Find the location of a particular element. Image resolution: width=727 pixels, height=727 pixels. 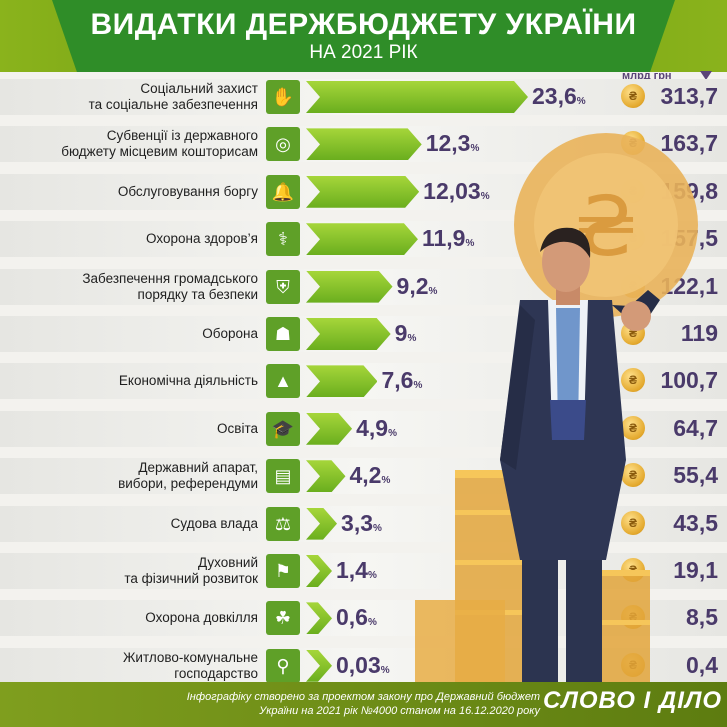

chart-row: Судова влада ⚖ 3,3% ₴ 43,5 is located at coordinates (363, 524).